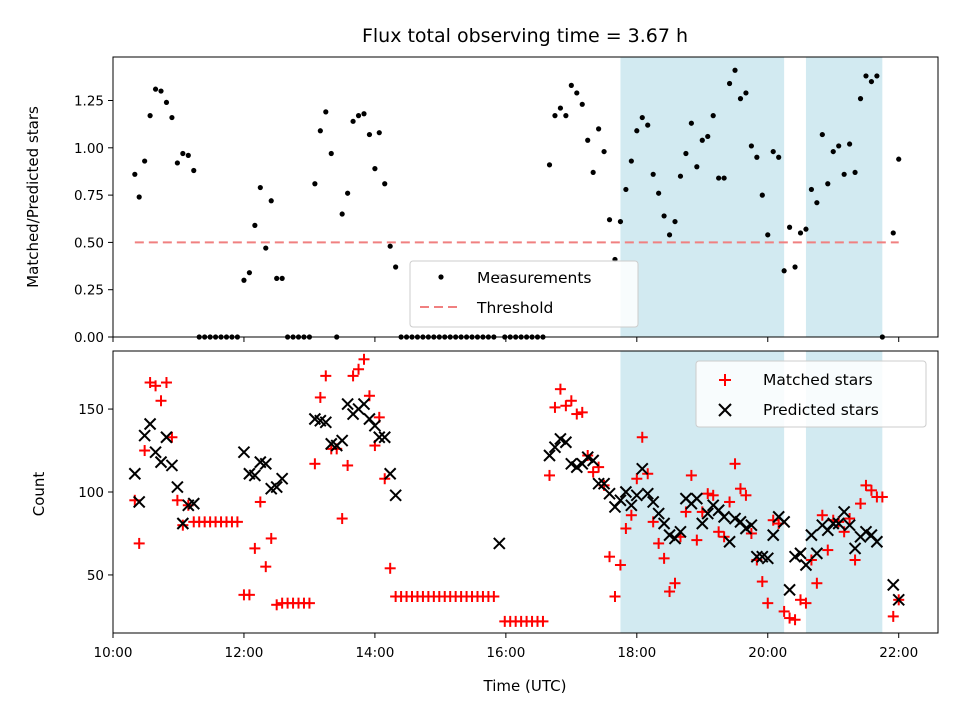 The width and height of the screenshot is (960, 720). What do you see at coordinates (725, 410) in the screenshot?
I see `predicted-legend-marker` at bounding box center [725, 410].